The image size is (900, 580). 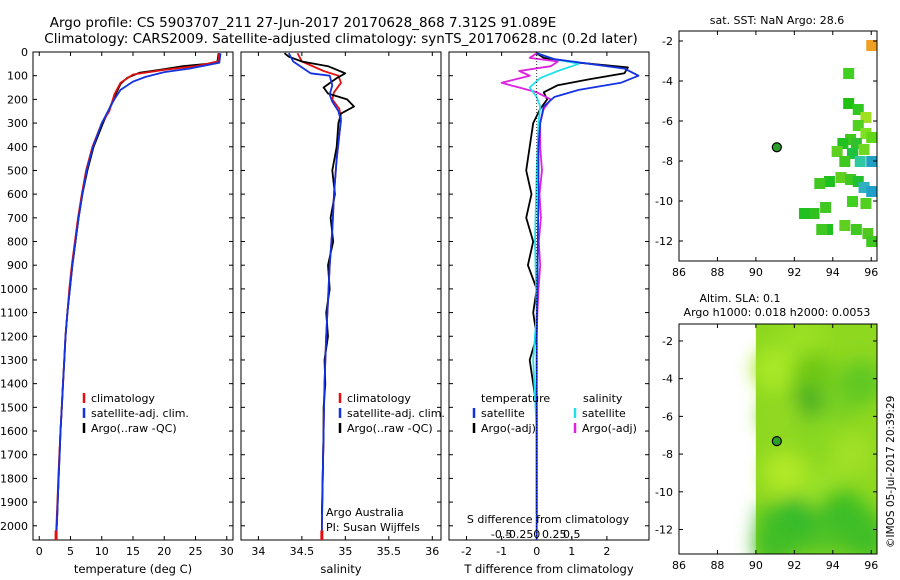 I want to click on temperature-ytick-label: 1400, so click(x=14, y=384).